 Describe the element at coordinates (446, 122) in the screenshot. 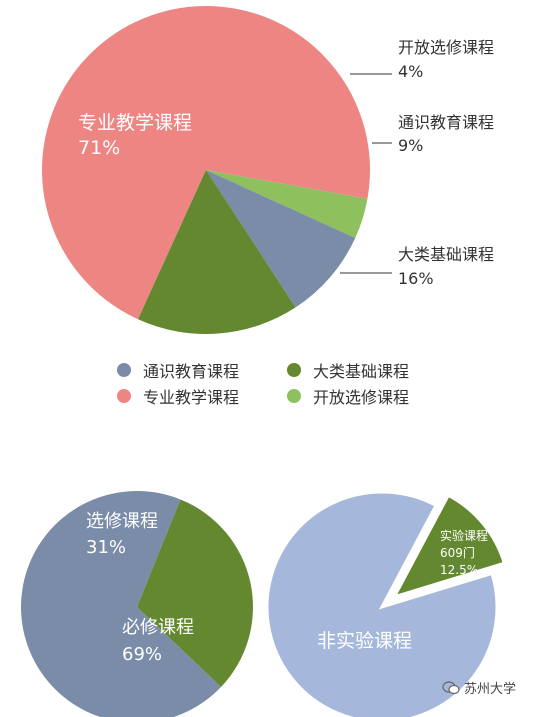

I see `slice-label-通识教育课程: 通识教育课程` at that location.